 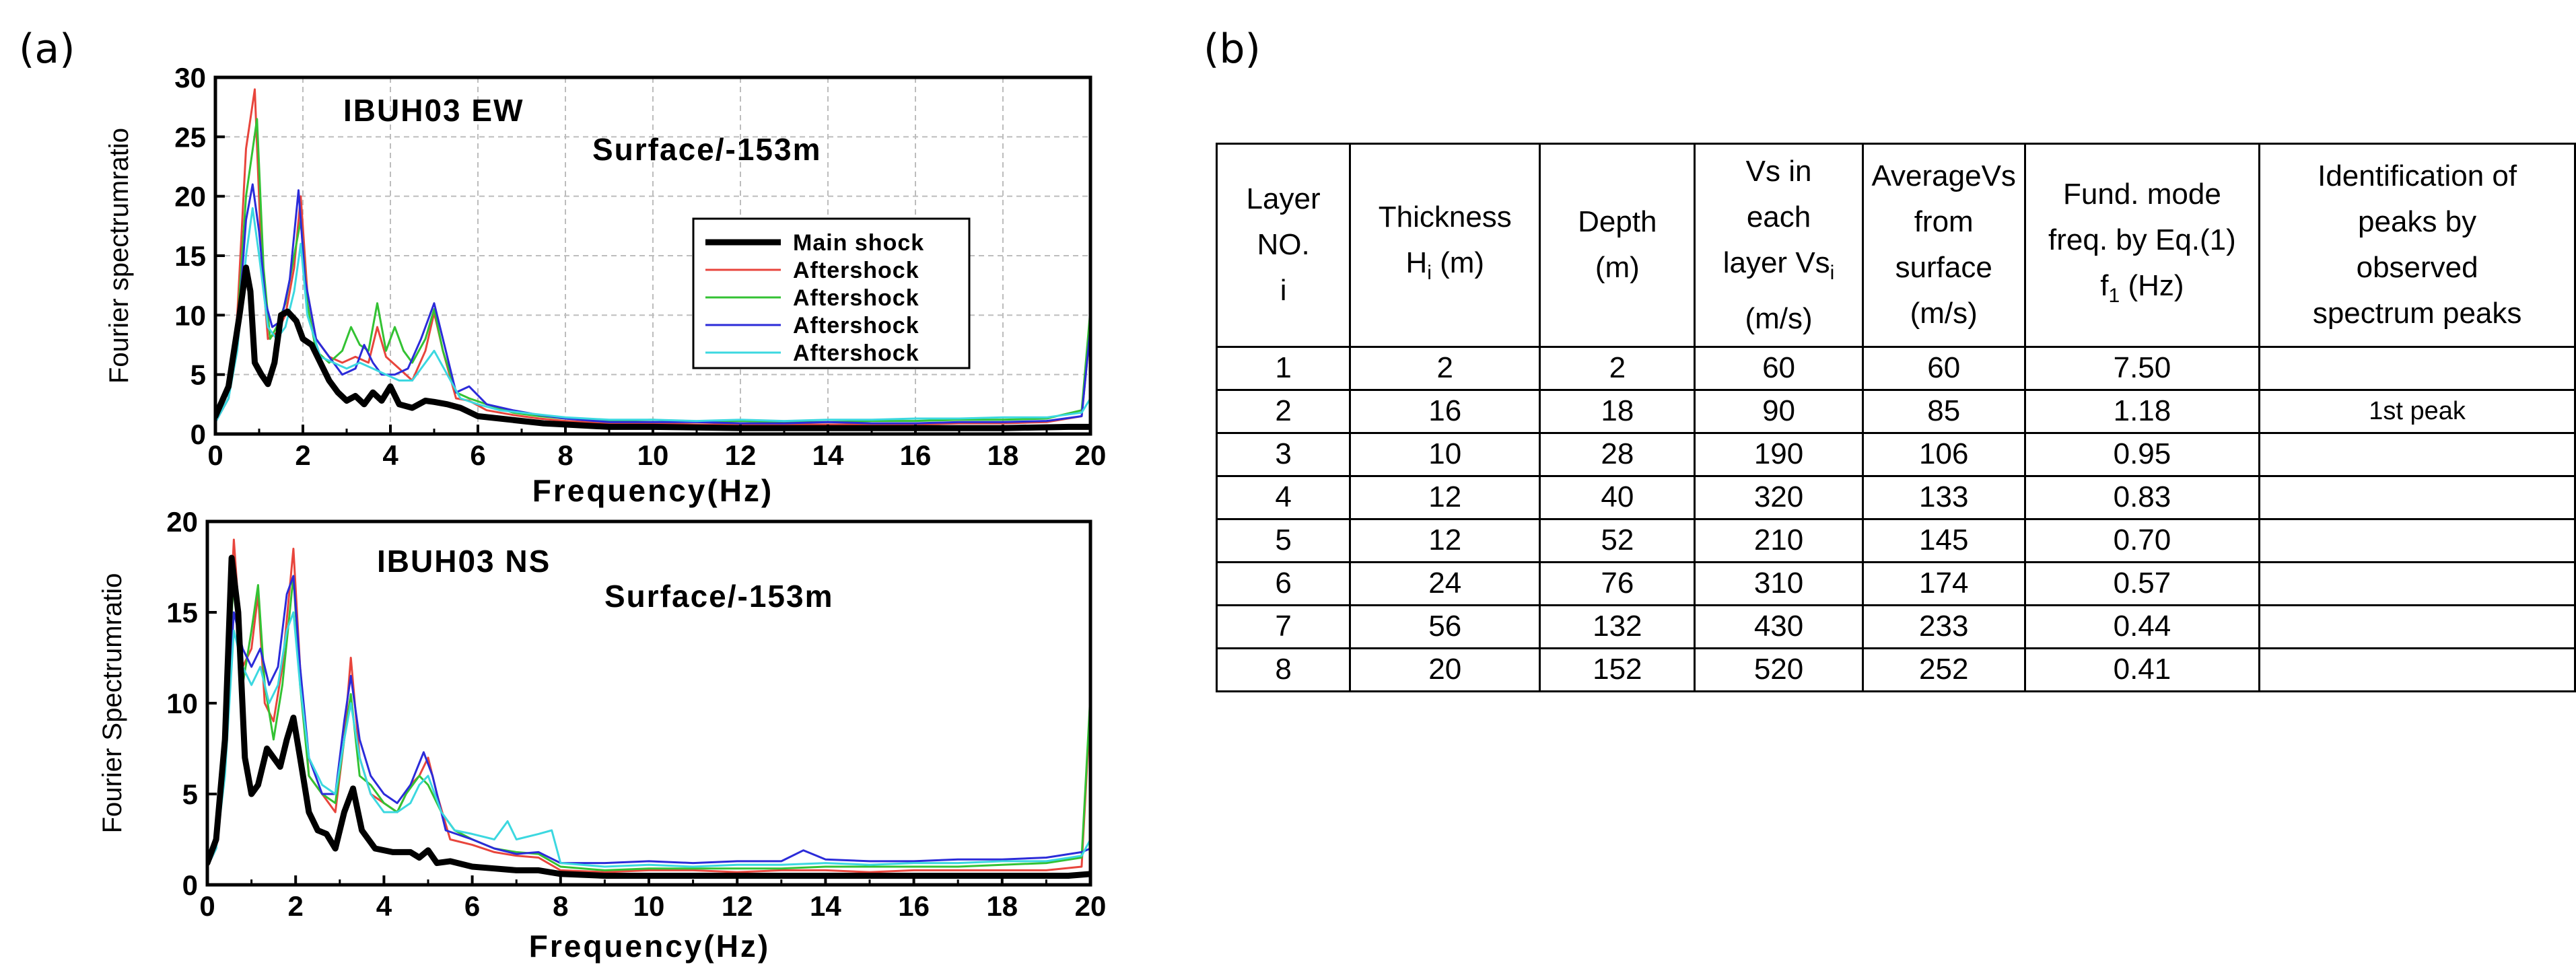 What do you see at coordinates (190, 78) in the screenshot?
I see `chart-ew-ytick-label: 30` at bounding box center [190, 78].